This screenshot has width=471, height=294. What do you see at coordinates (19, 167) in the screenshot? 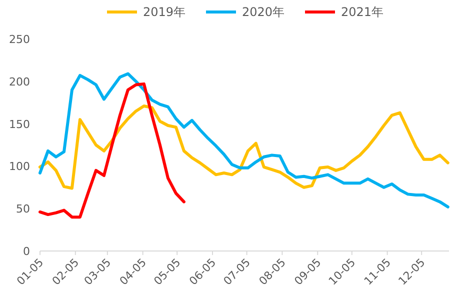
I see `y-tick-label: 100` at bounding box center [19, 167].